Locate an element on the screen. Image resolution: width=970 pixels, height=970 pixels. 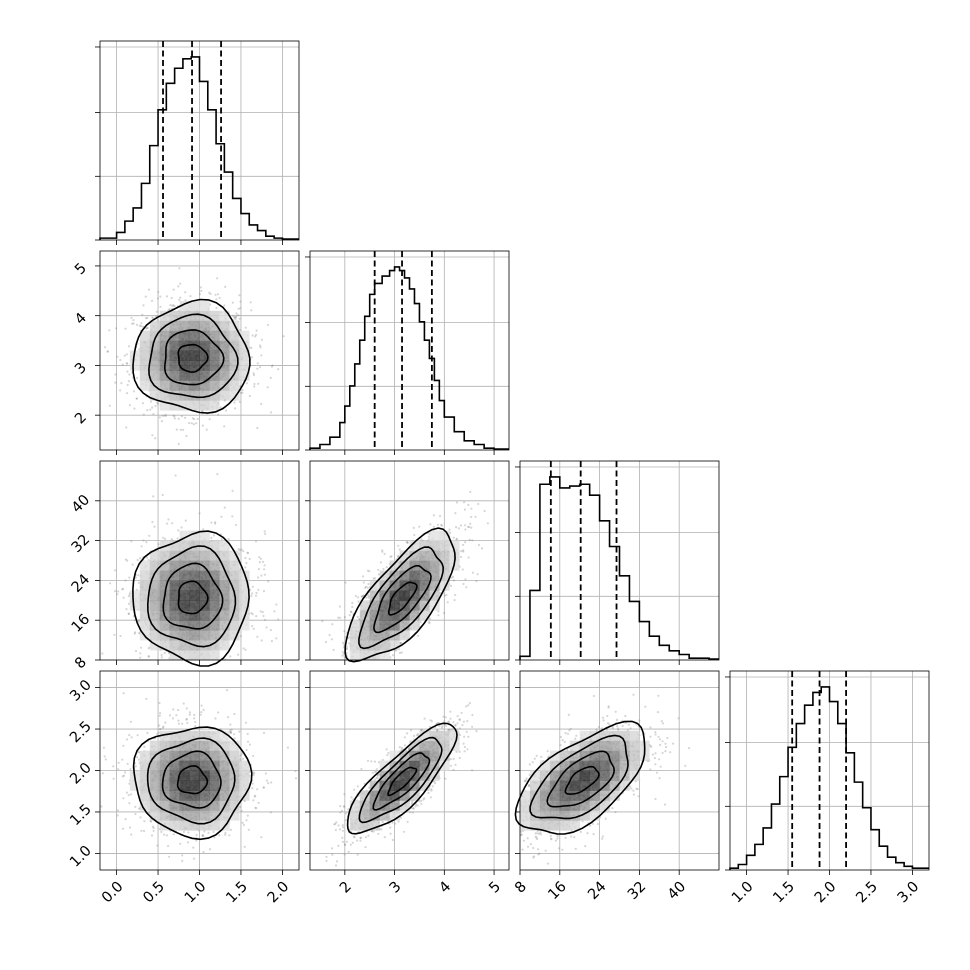
panel-frame is located at coordinates (409, 350).